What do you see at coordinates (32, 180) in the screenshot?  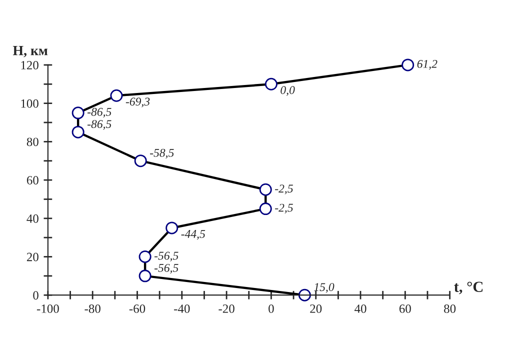 I see `y-tick-label: 60` at bounding box center [32, 180].